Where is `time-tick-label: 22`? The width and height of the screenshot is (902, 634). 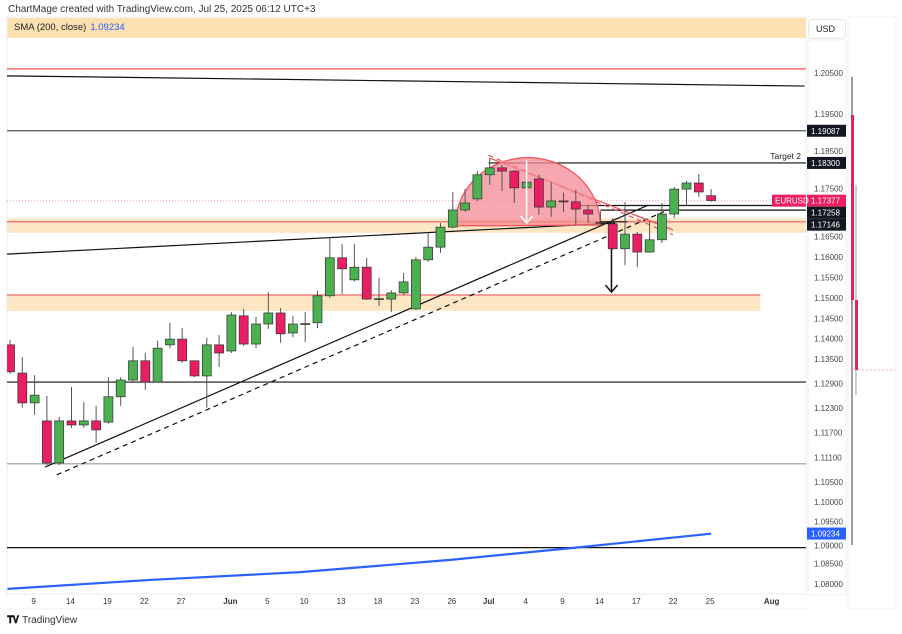
time-tick-label: 22 is located at coordinates (144, 601).